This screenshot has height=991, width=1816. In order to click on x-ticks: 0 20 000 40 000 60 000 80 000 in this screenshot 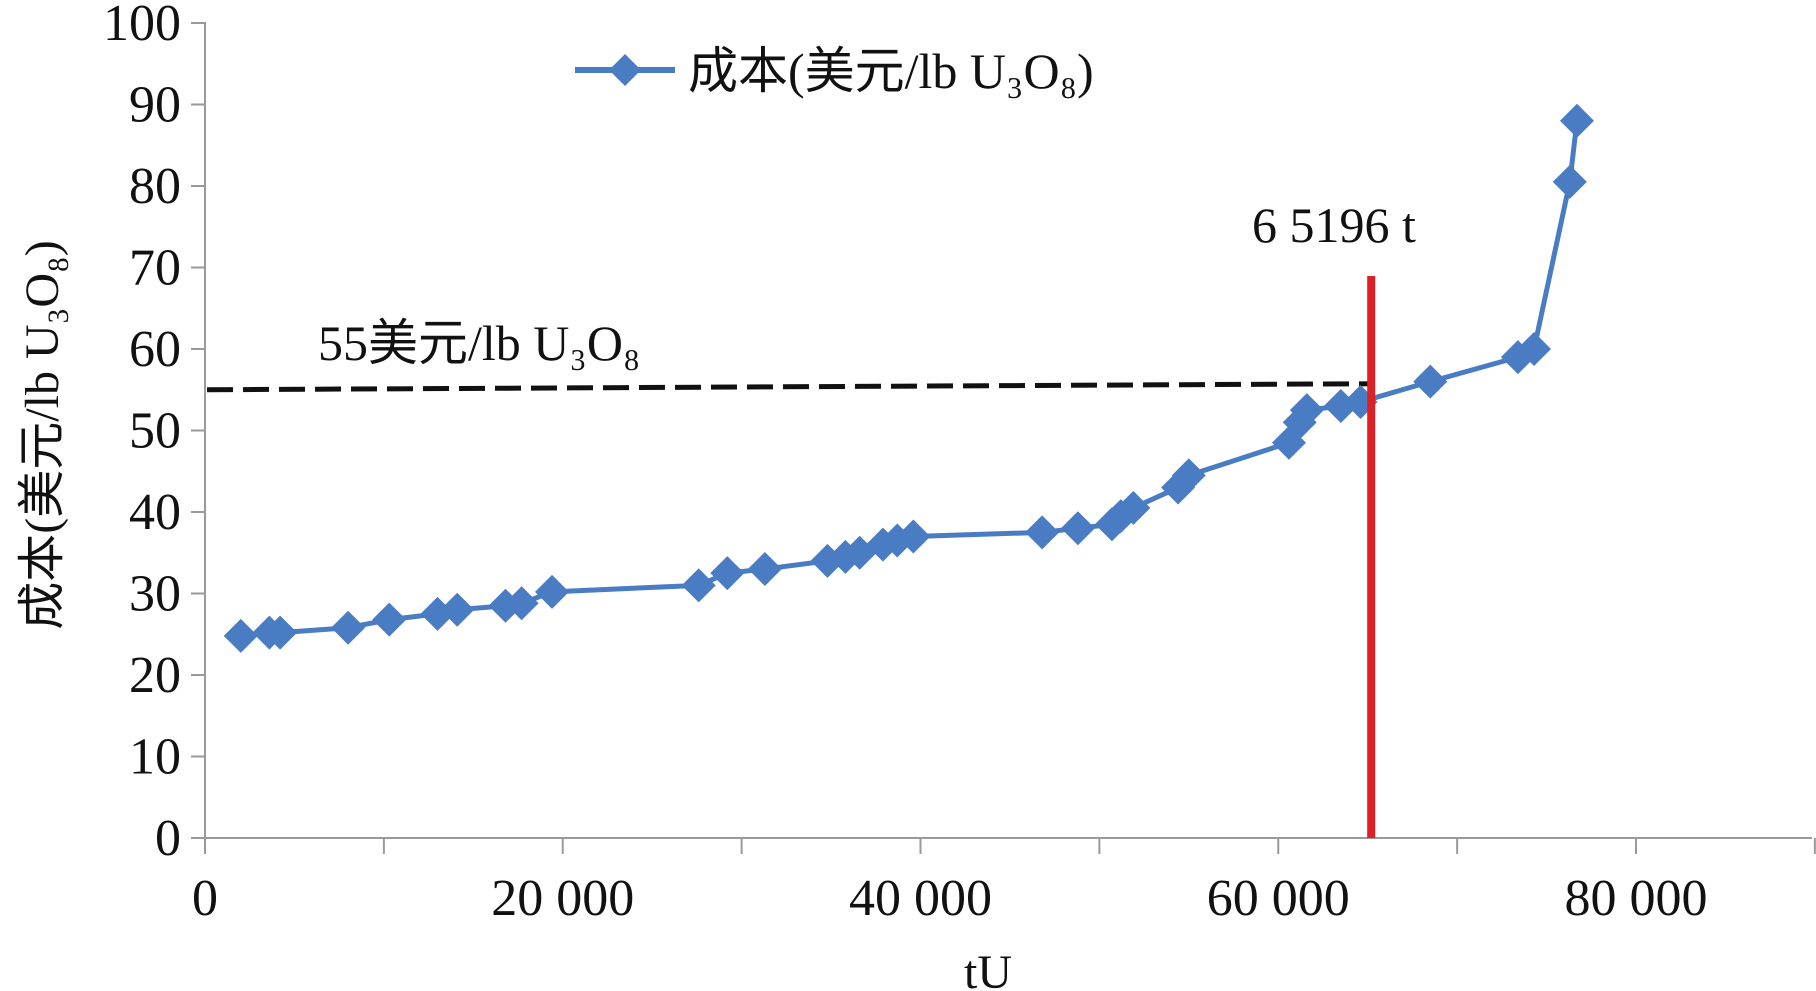, I will do `click(1004, 882)`.